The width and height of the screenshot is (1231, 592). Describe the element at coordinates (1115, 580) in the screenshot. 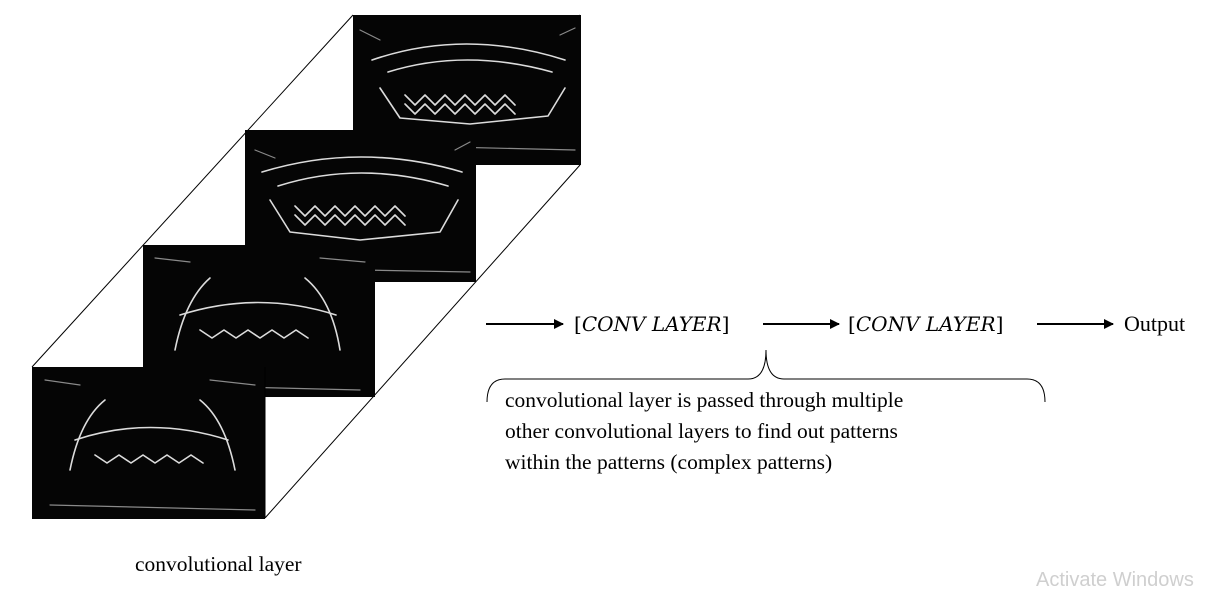

I see `activate-windows-watermark: Activate Windows` at that location.